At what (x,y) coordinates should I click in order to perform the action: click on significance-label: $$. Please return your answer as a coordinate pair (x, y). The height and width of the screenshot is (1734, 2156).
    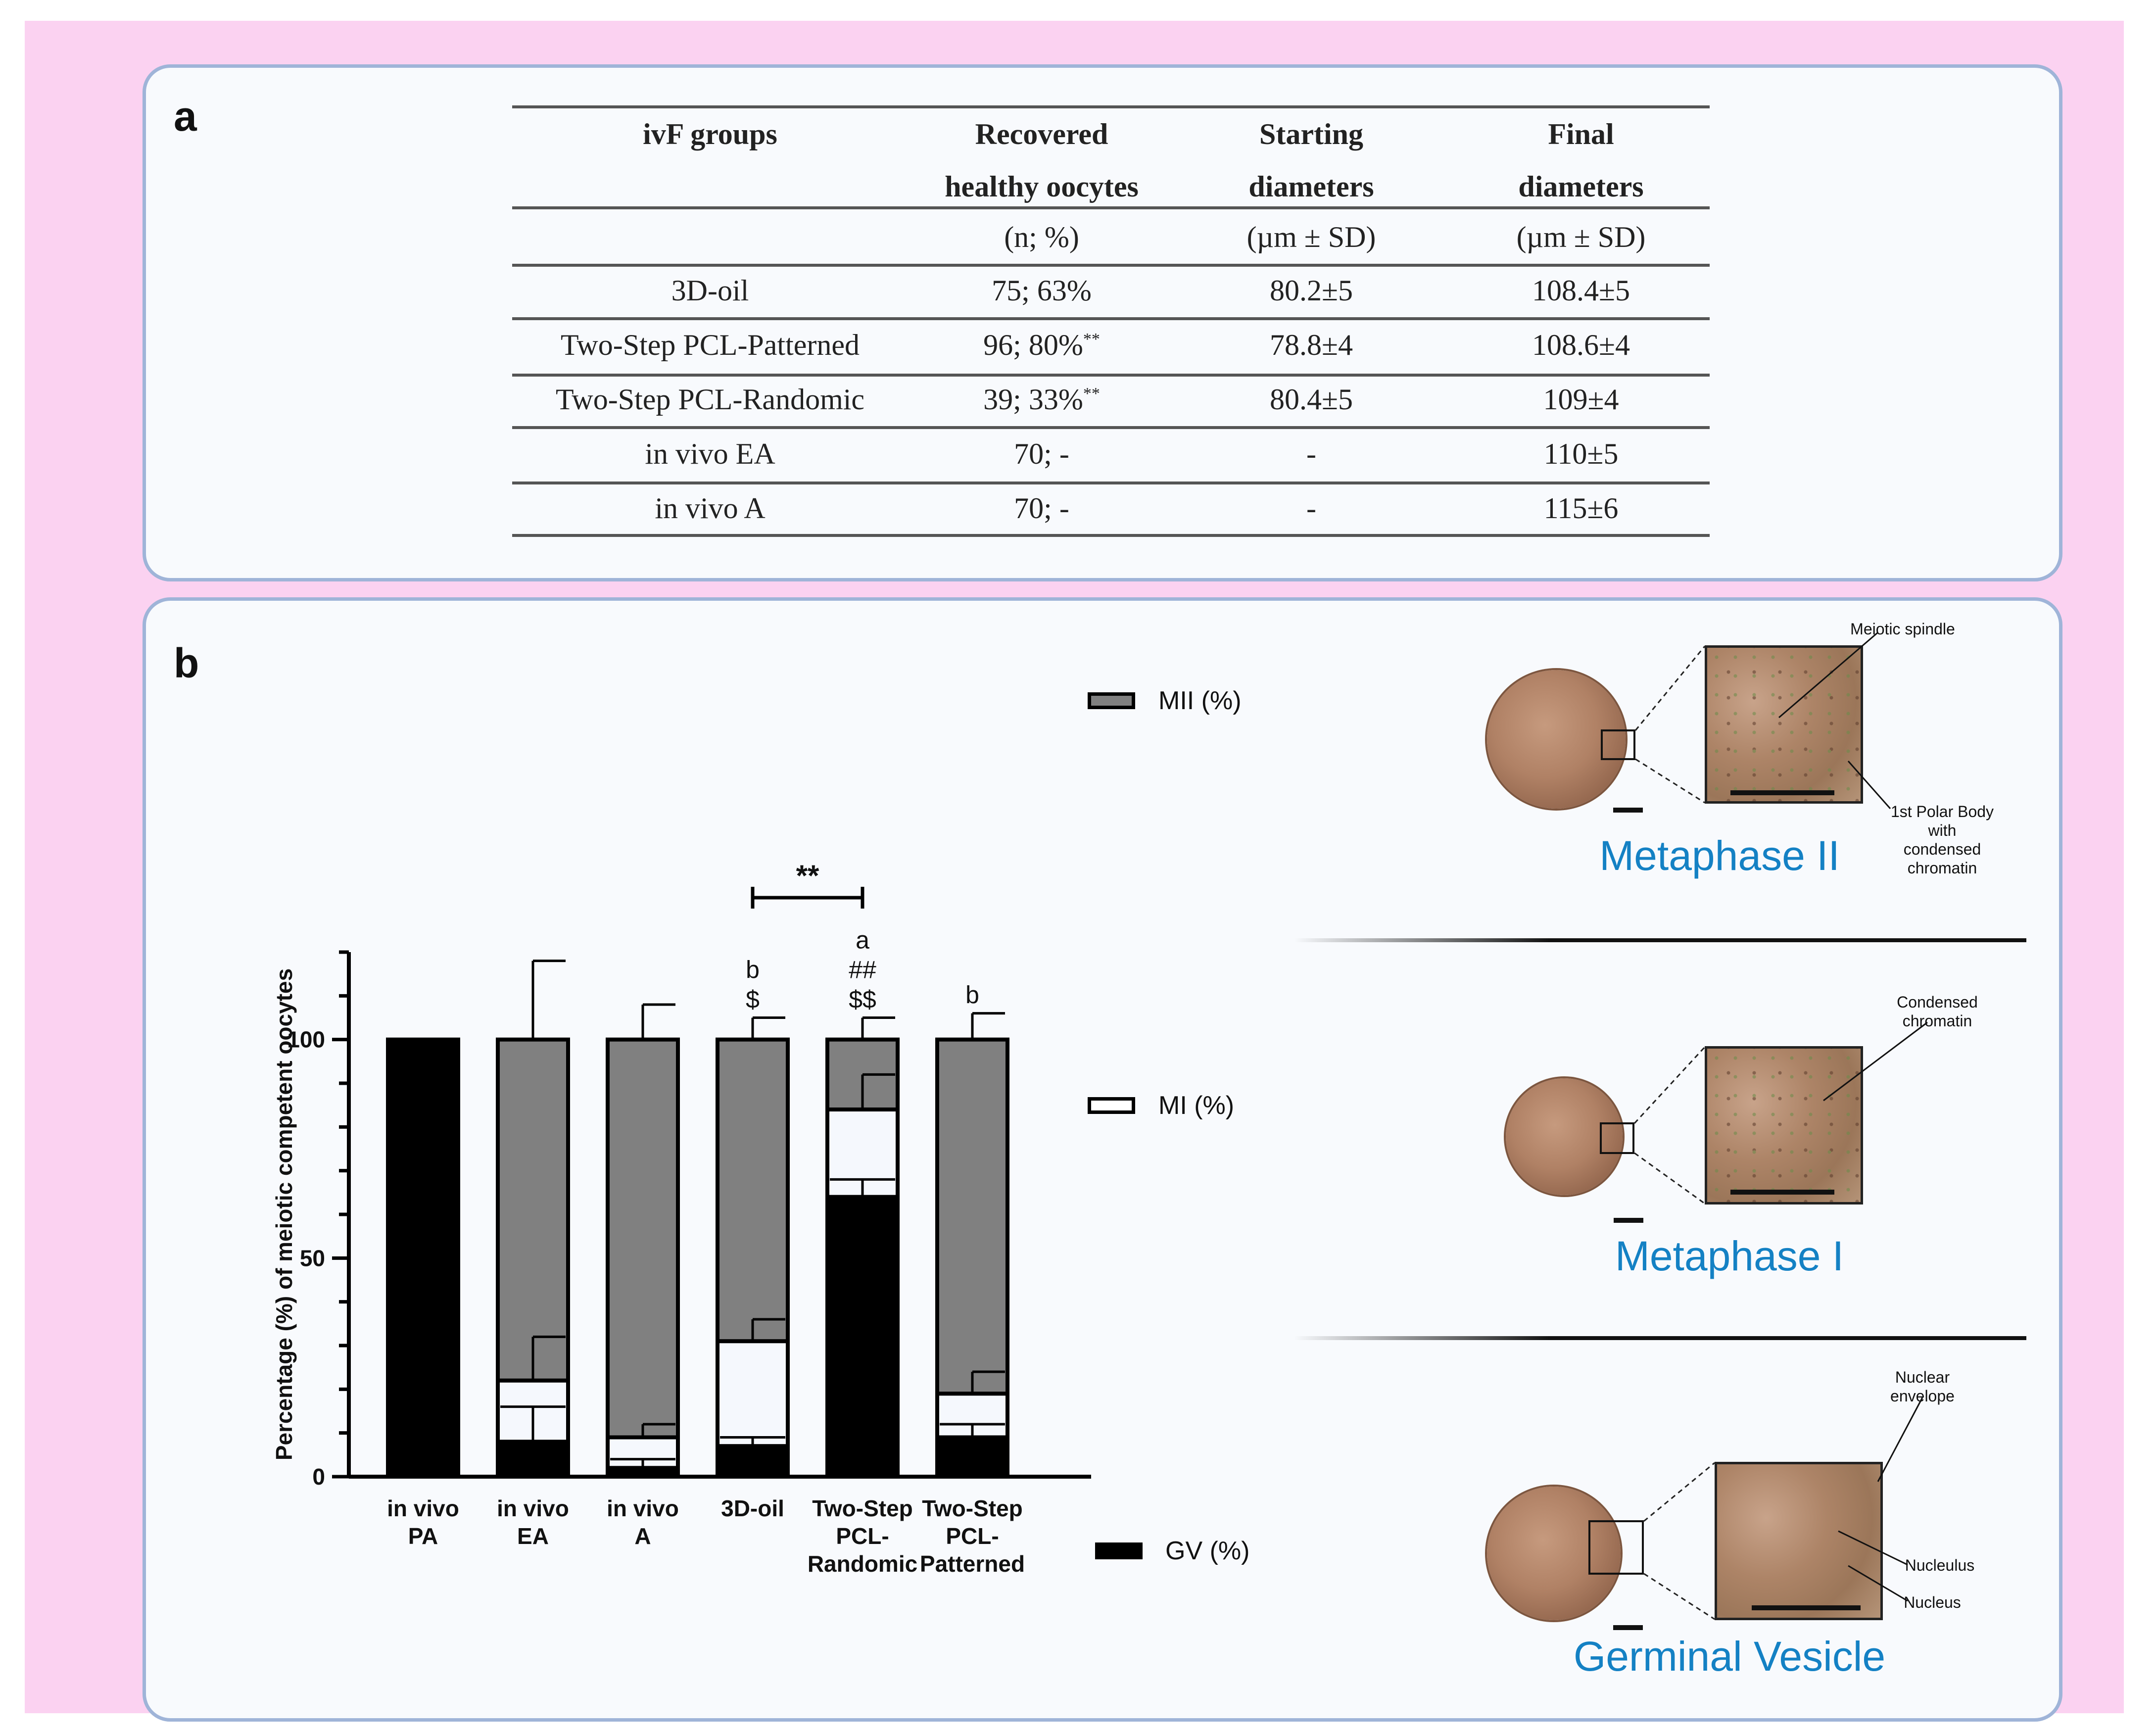
    Looking at the image, I should click on (862, 999).